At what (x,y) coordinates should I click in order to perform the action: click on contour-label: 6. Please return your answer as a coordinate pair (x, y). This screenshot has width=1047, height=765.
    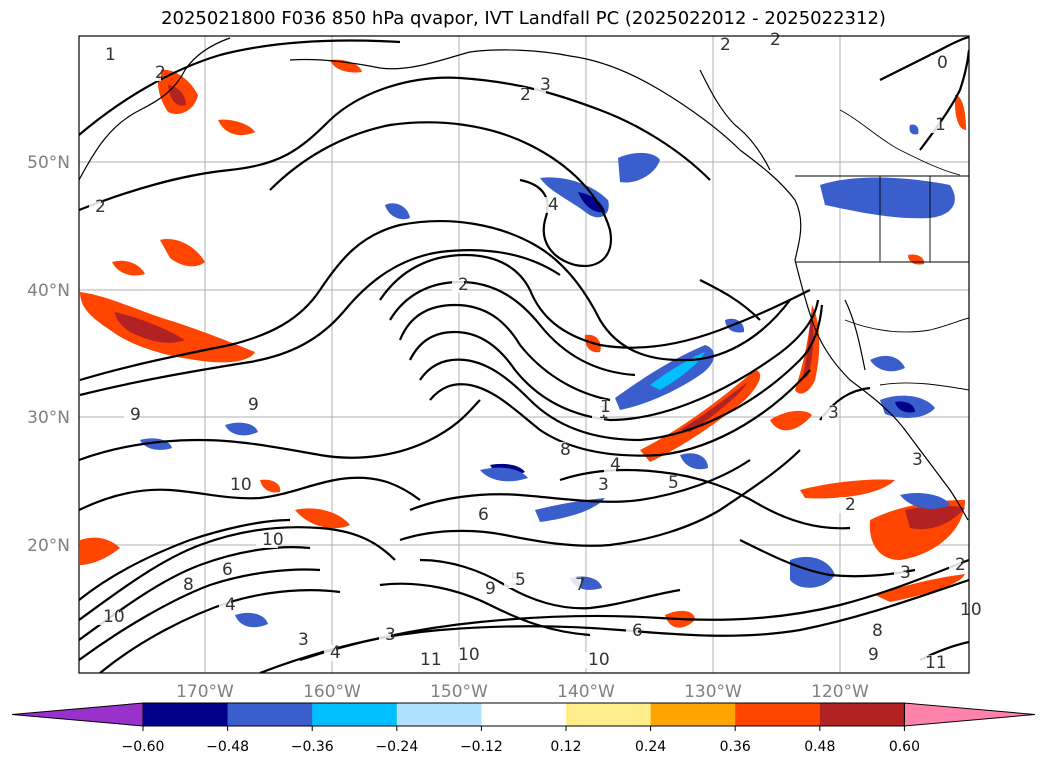
    Looking at the image, I should click on (483, 515).